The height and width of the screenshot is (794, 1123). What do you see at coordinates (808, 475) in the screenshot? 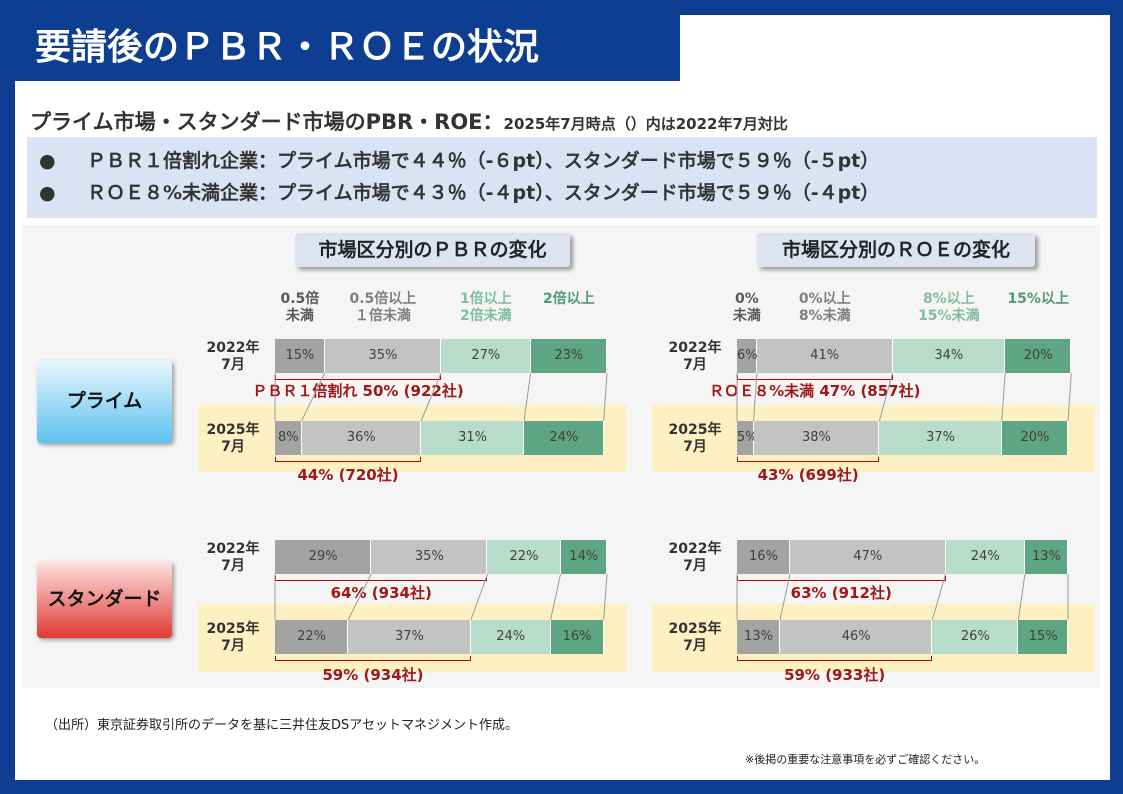
I see `annotation: 43% (699社)` at bounding box center [808, 475].